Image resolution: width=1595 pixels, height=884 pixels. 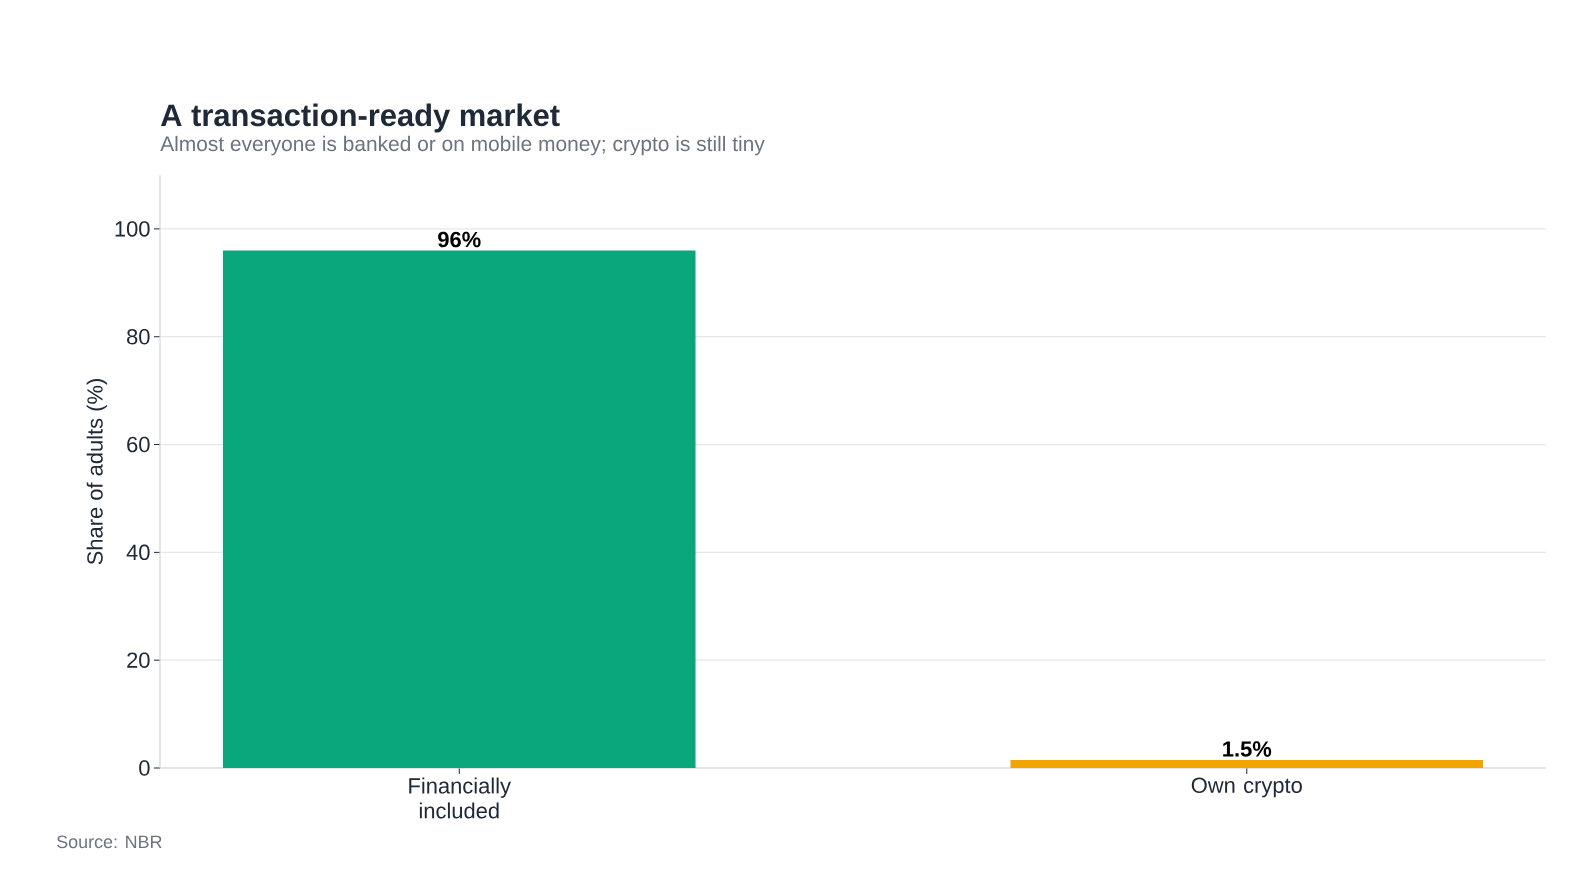 I want to click on chart-title: A transaction-ready market, so click(x=360, y=118).